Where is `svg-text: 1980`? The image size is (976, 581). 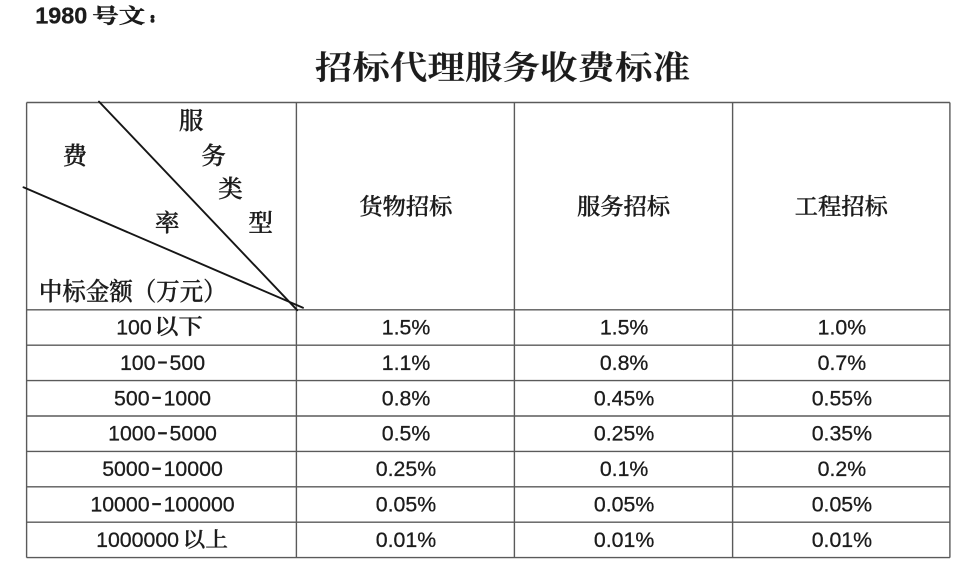
svg-text: 1980 is located at coordinates (61, 16).